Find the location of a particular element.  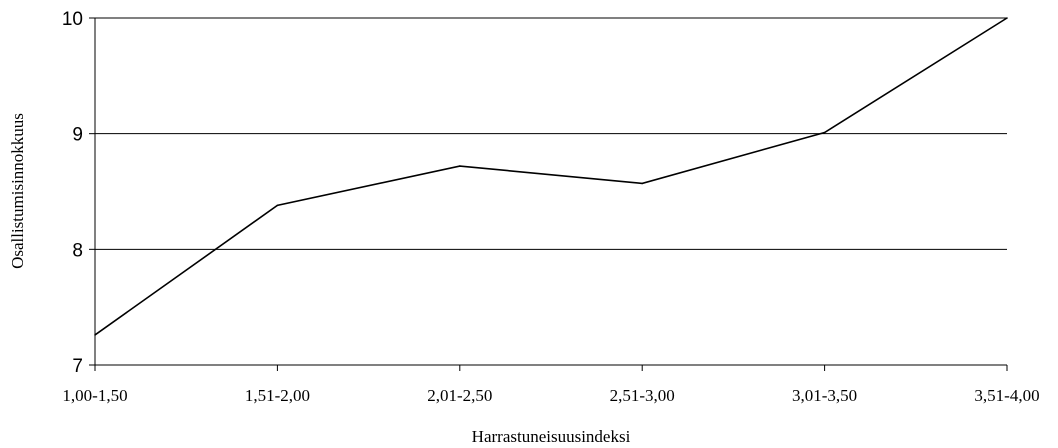

x-tick-label: 3,51-4,00 is located at coordinates (1006, 395).